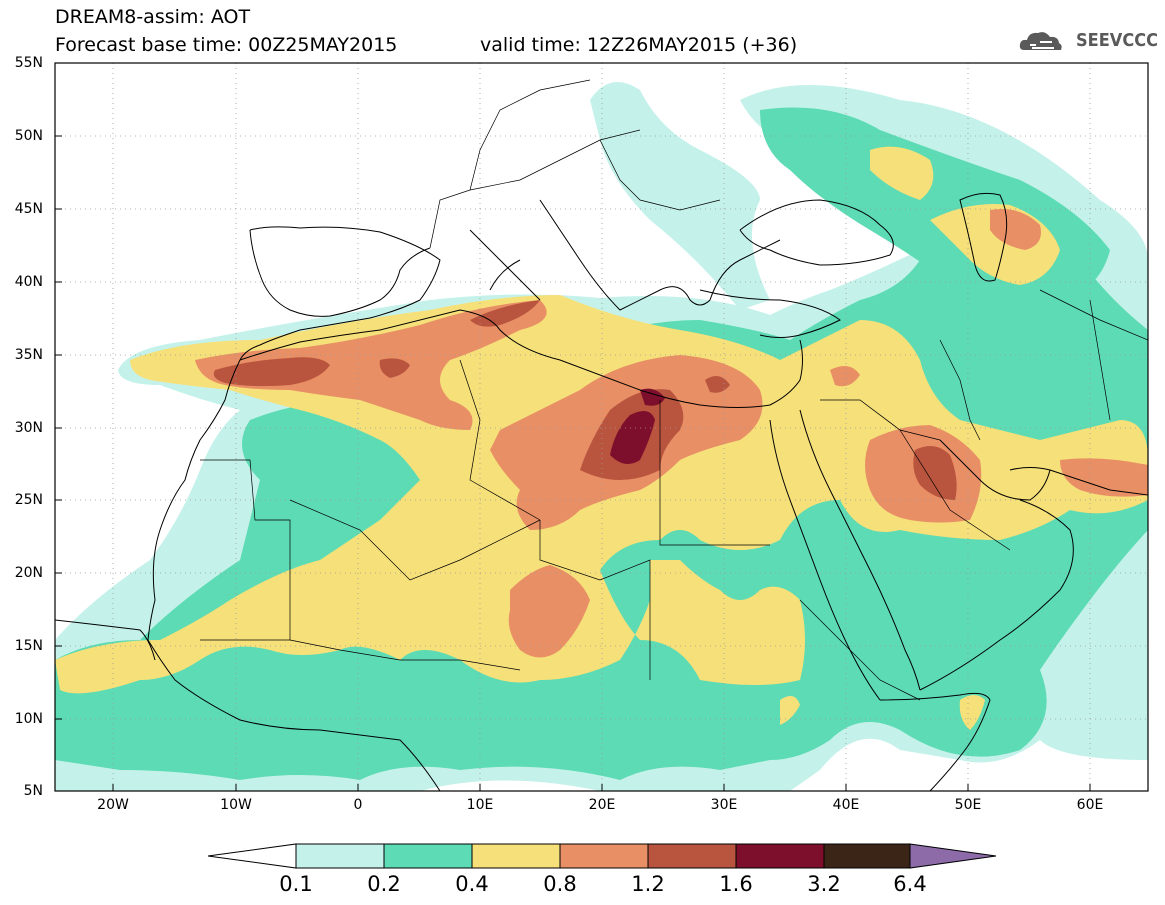 The height and width of the screenshot is (905, 1165). What do you see at coordinates (340, 273) in the screenshot?
I see `coastline-iberia` at bounding box center [340, 273].